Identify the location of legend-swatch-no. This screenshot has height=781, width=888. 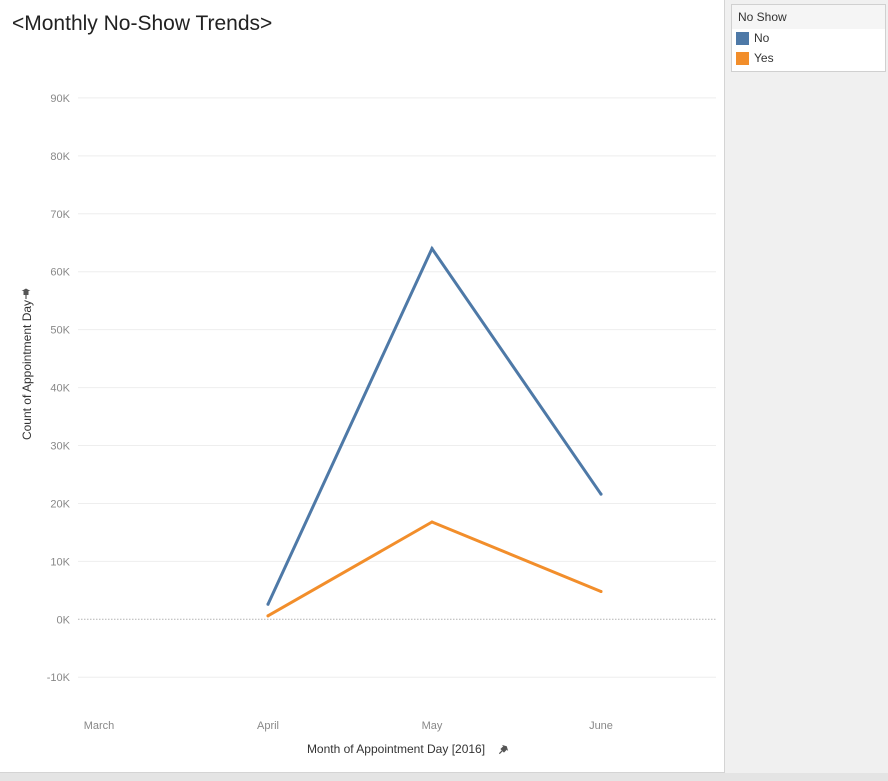
(742, 38).